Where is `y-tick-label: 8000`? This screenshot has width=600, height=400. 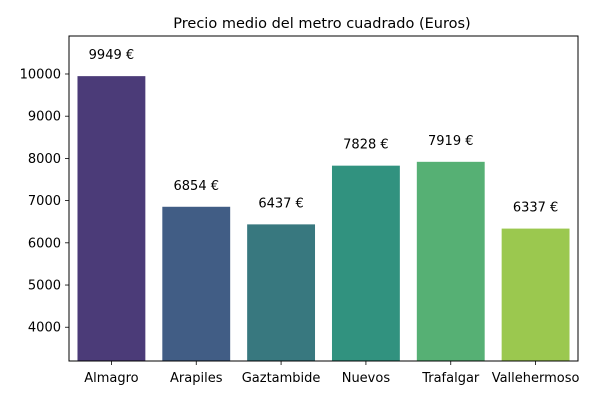
y-tick-label: 8000 is located at coordinates (44, 159).